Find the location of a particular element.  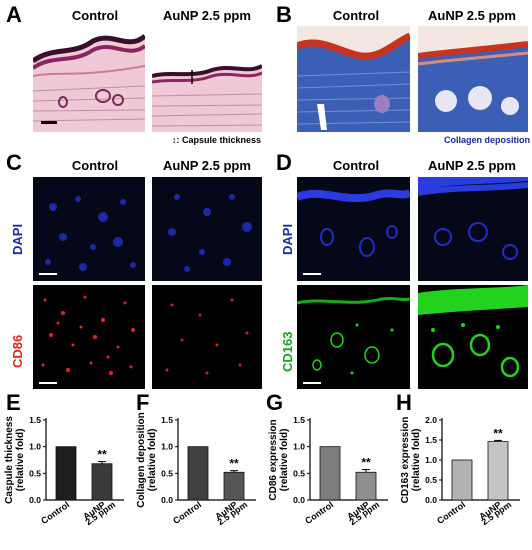

panel-c-row-label-dapi: DAPI is located at coordinates (17, 239).